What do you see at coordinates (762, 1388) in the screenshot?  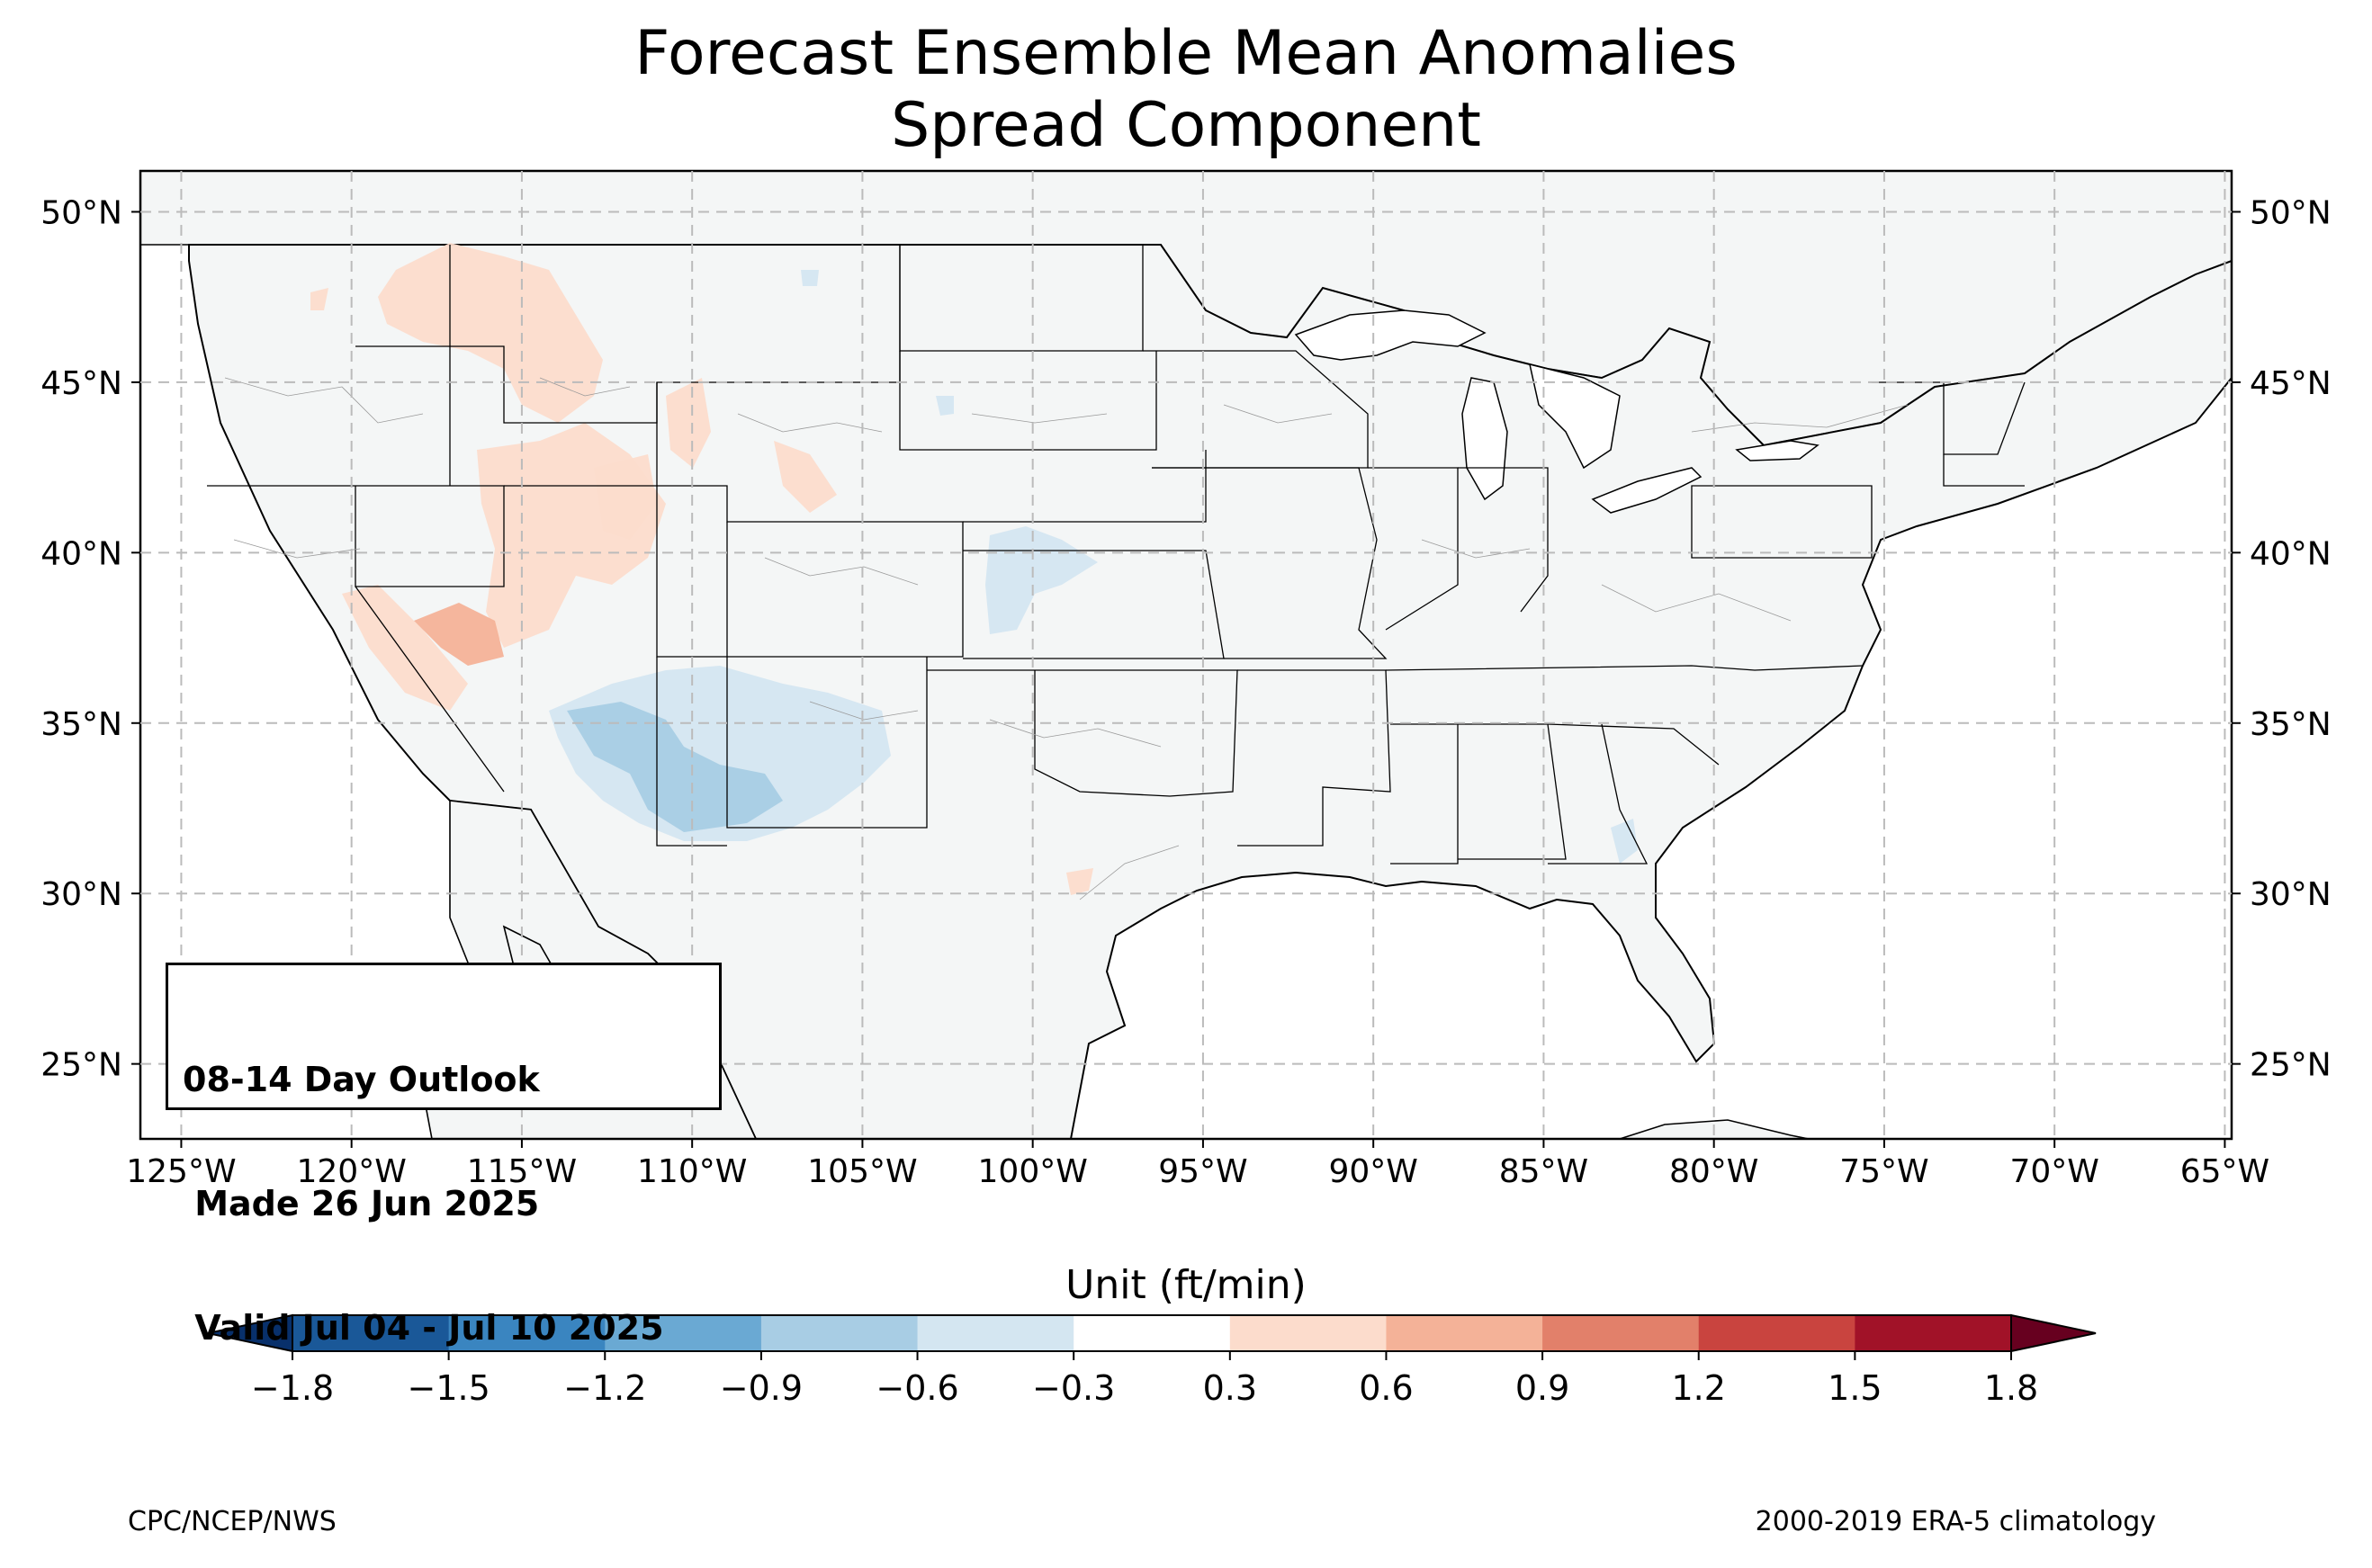 I see `colorbar-tick-label: −0.9` at bounding box center [762, 1388].